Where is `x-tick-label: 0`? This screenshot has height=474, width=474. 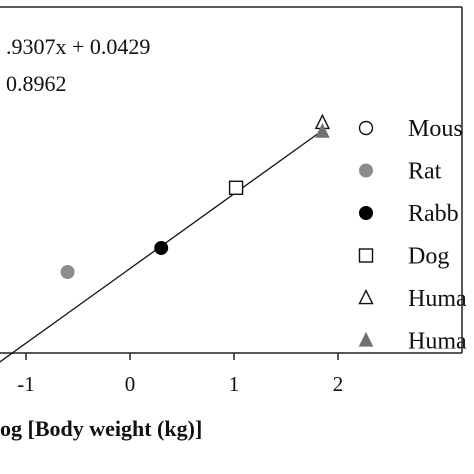 x-tick-label: 0 is located at coordinates (130, 384).